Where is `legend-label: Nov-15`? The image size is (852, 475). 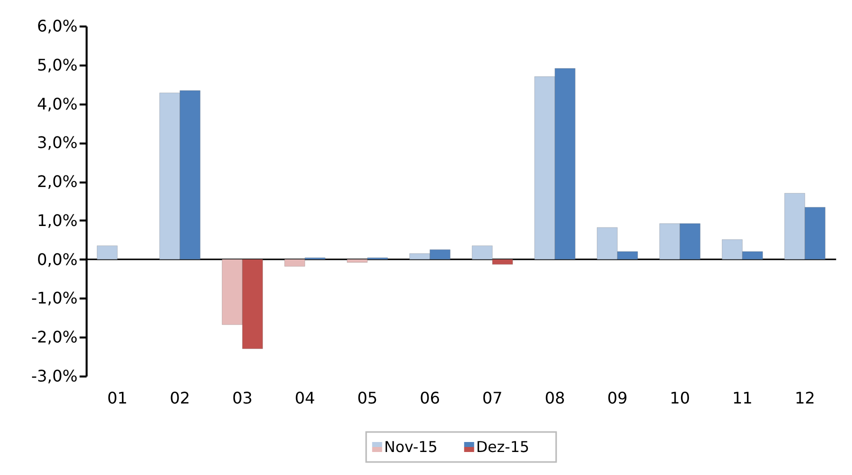 legend-label: Nov-15 is located at coordinates (411, 447).